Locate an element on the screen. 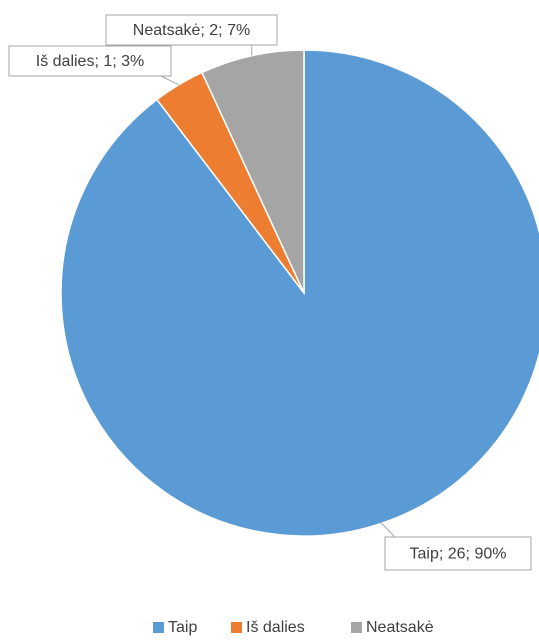 The image size is (539, 640). legend-label: Taip is located at coordinates (182, 627).